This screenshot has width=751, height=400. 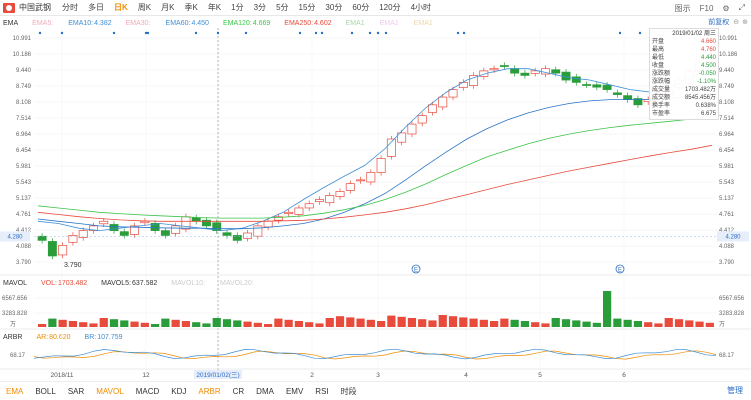 What do you see at coordinates (45, 391) in the screenshot?
I see `indicator-tab: BOLL` at bounding box center [45, 391].